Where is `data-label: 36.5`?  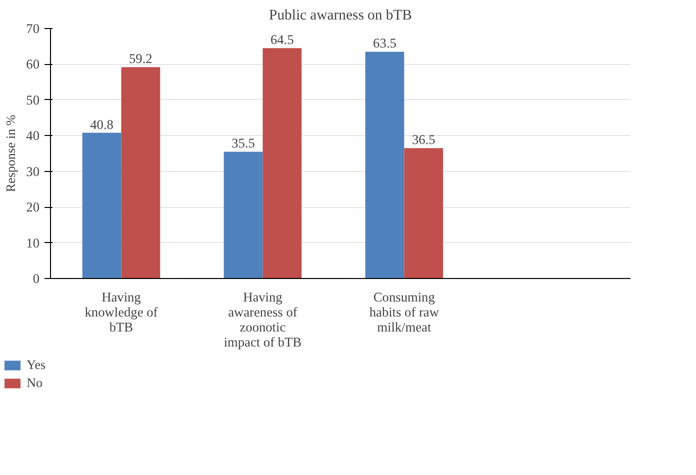 data-label: 36.5 is located at coordinates (424, 140).